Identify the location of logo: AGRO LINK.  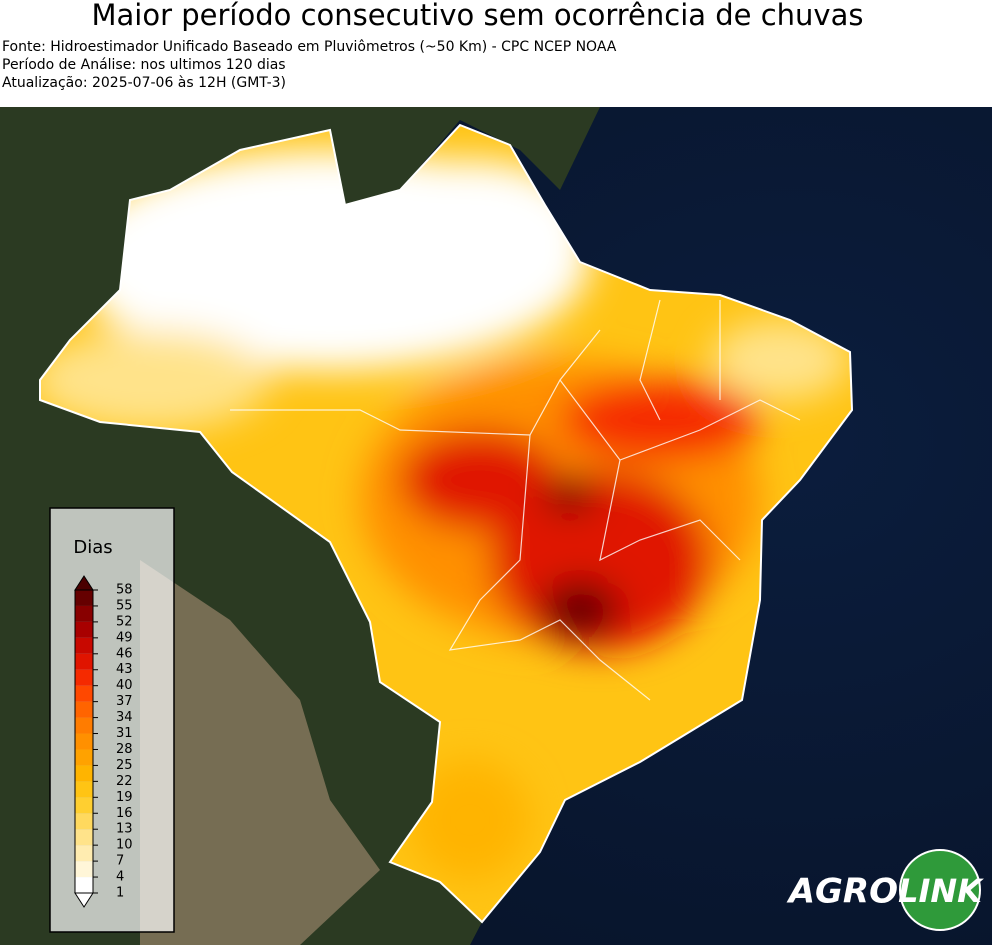
(885, 890).